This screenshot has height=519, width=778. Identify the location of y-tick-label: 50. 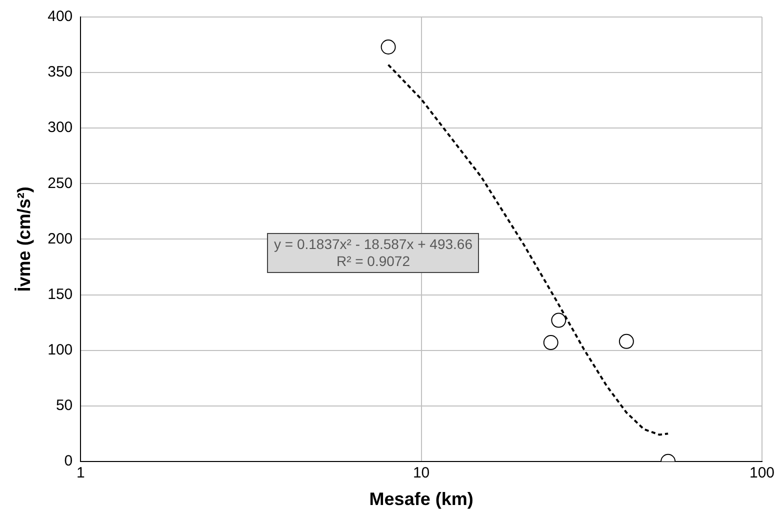
(64, 405).